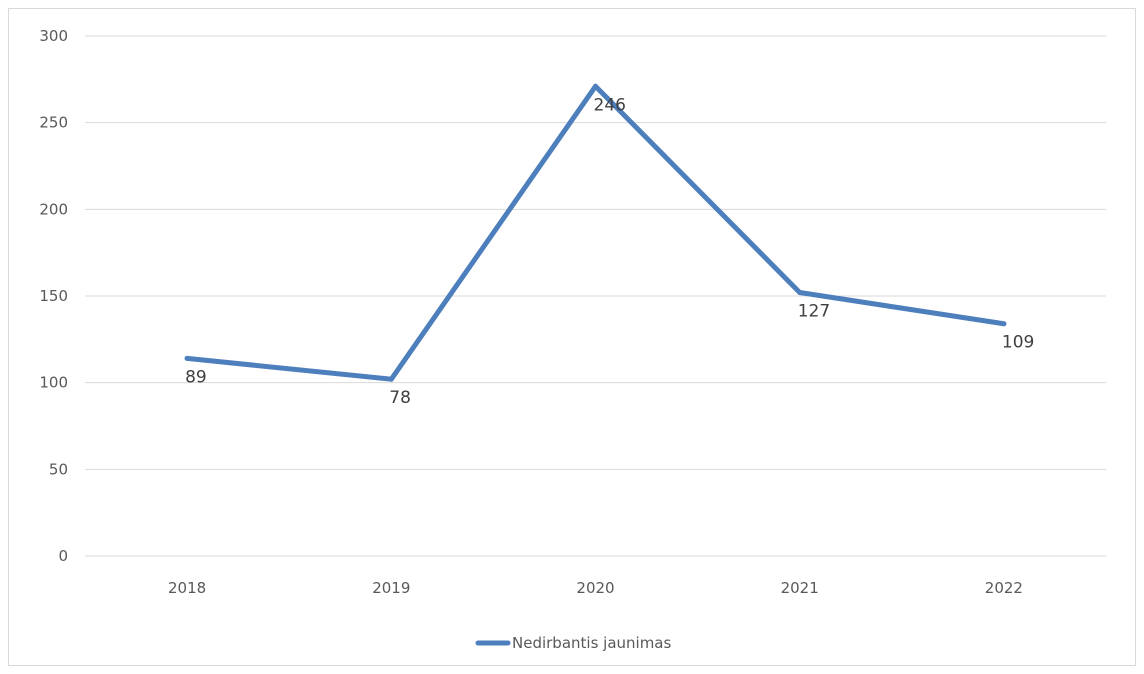 Image resolution: width=1144 pixels, height=674 pixels. What do you see at coordinates (53, 296) in the screenshot?
I see `y-tick-label: 150` at bounding box center [53, 296].